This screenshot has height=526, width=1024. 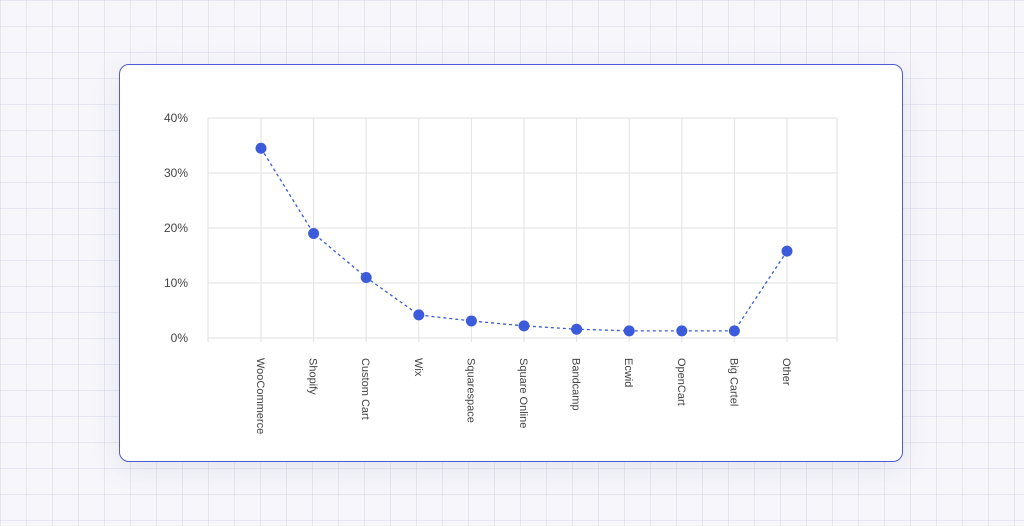 I want to click on x-tick-label: Bandcamp, so click(x=576, y=384).